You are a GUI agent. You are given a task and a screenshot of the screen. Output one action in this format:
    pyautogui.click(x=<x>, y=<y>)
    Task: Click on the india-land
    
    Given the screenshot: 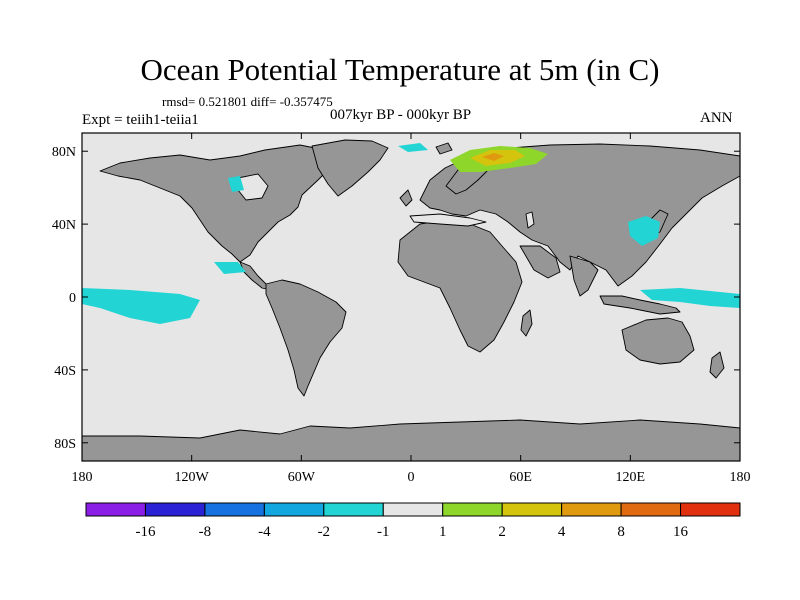 What is the action you would take?
    pyautogui.click(x=584, y=276)
    